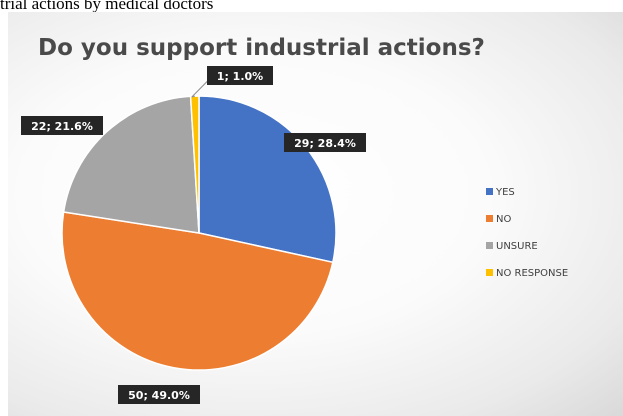 The width and height of the screenshot is (623, 416). Describe the element at coordinates (517, 246) in the screenshot. I see `legend-label: UNSURE` at that location.